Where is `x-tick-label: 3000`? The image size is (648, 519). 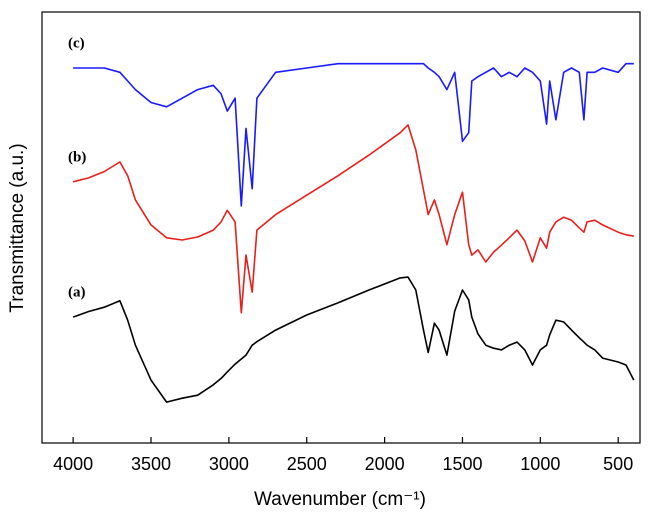 x-tick-label: 3000 is located at coordinates (229, 464).